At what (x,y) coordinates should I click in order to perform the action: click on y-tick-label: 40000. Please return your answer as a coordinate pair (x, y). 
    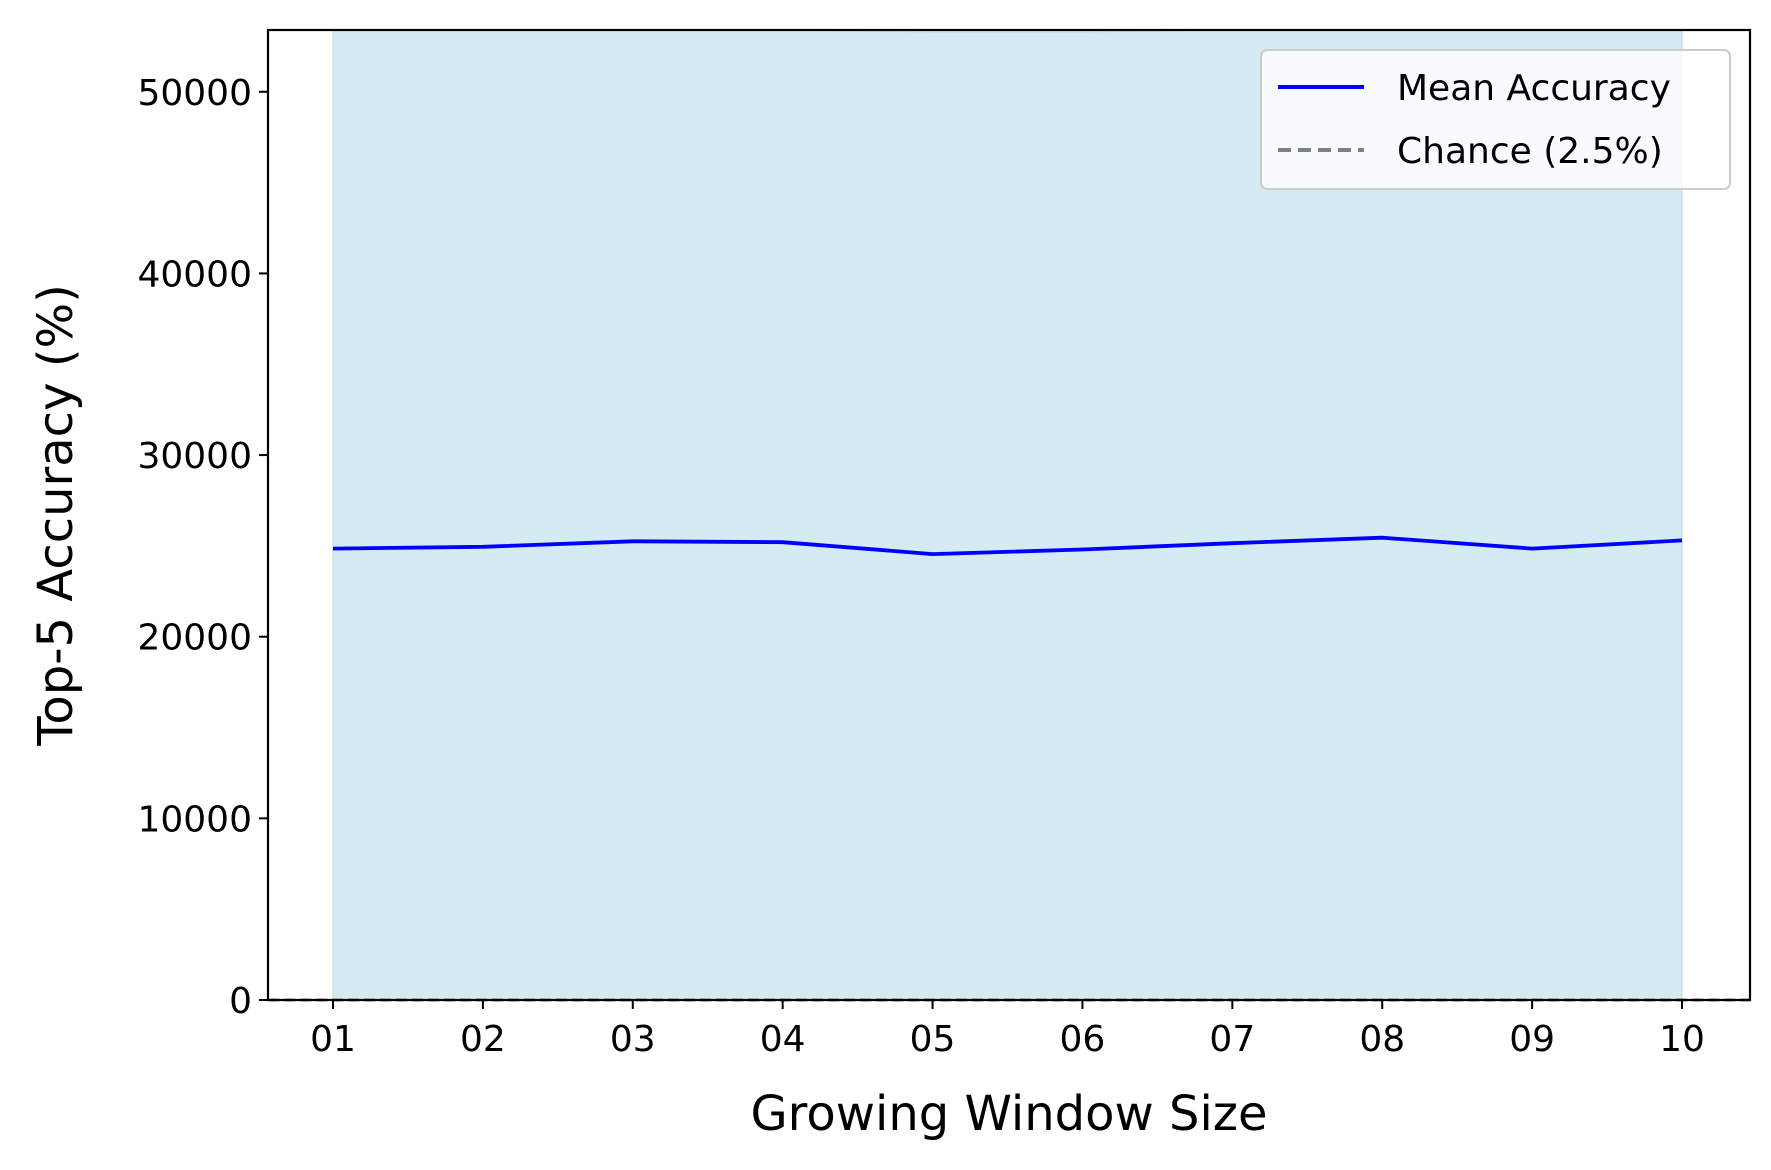
    Looking at the image, I should click on (194, 274).